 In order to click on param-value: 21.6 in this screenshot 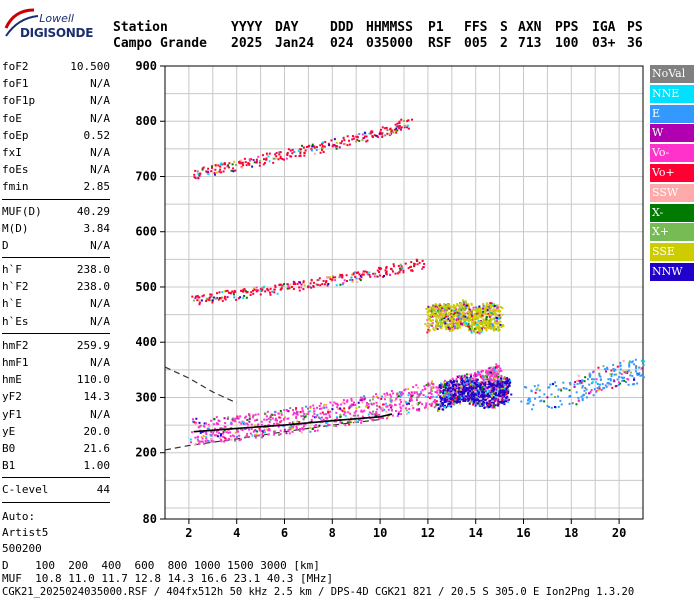, I will do `click(97, 448)`.